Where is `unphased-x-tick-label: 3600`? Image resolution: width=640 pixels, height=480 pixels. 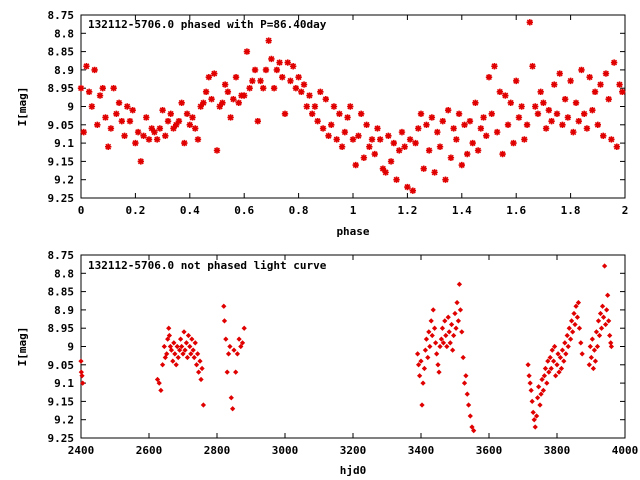 unphased-x-tick-label: 3600 is located at coordinates (489, 450).